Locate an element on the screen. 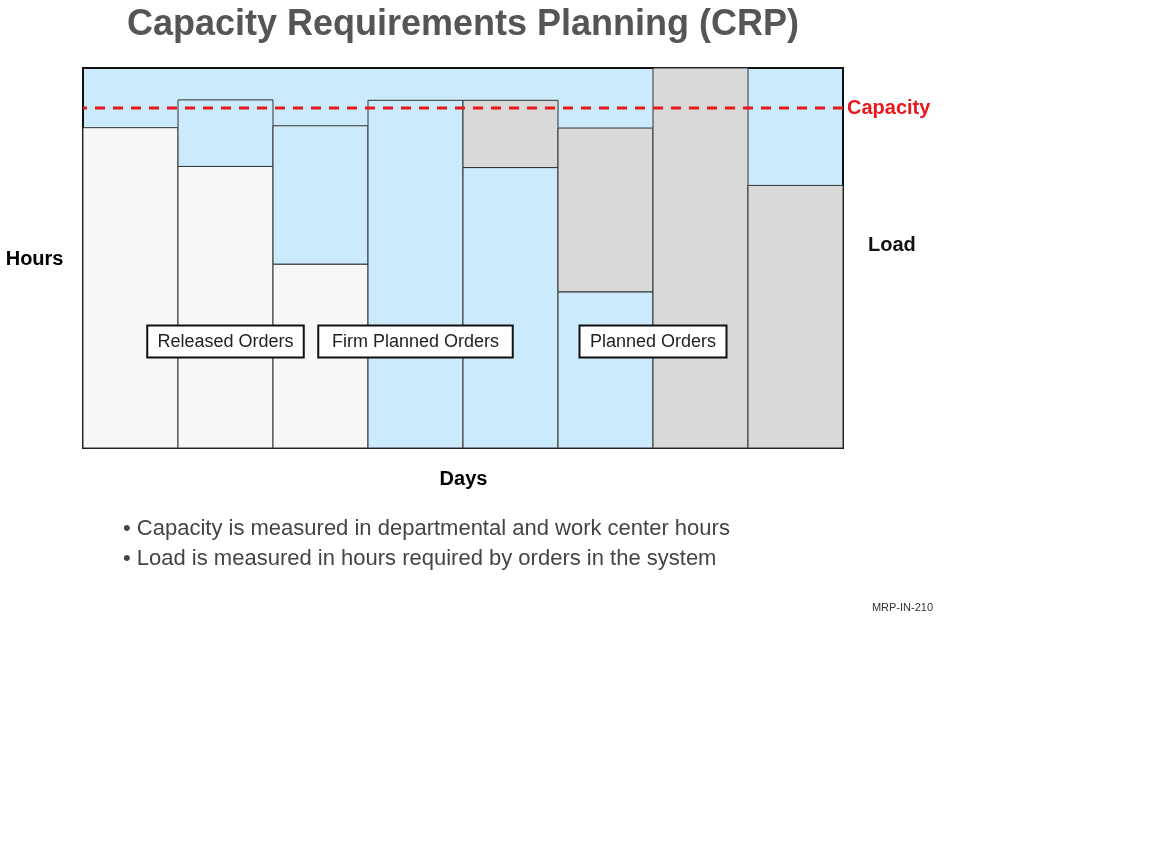  x-axis-title: Days is located at coordinates (463, 477).